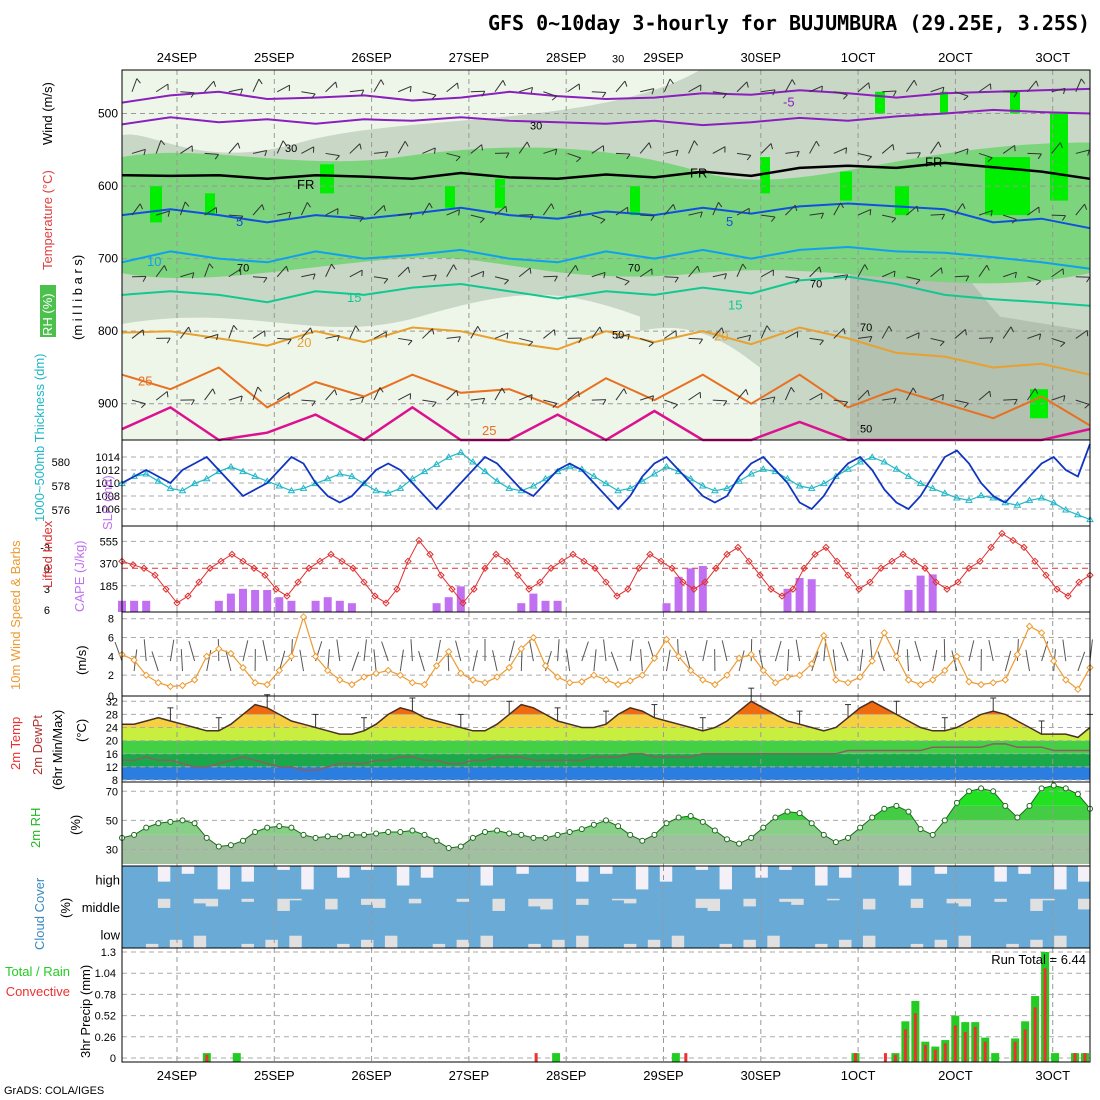  I want to click on rh-contour-label: 70, so click(243, 269).